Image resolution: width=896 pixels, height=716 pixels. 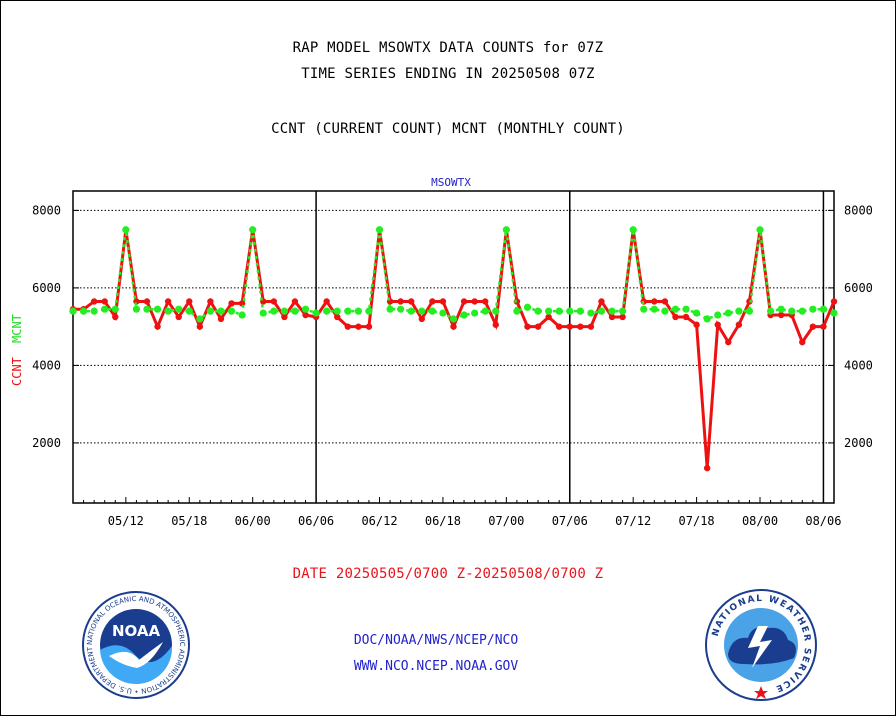 I want to click on y-tick-label-right: 4000, so click(x=858, y=365).